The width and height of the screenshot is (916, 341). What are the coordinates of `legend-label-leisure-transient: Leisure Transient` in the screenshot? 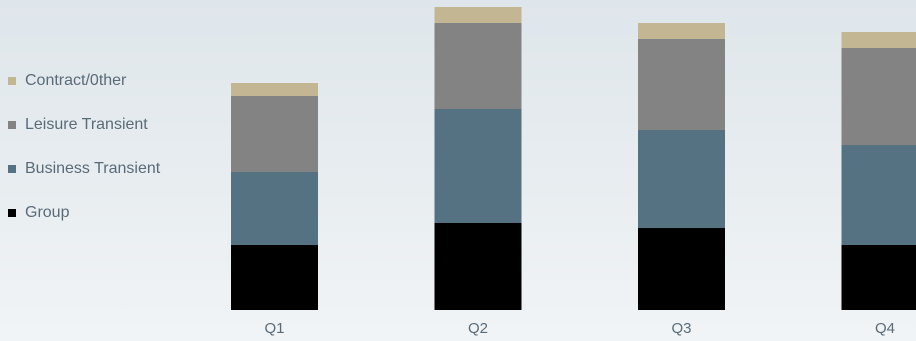 It's located at (86, 124).